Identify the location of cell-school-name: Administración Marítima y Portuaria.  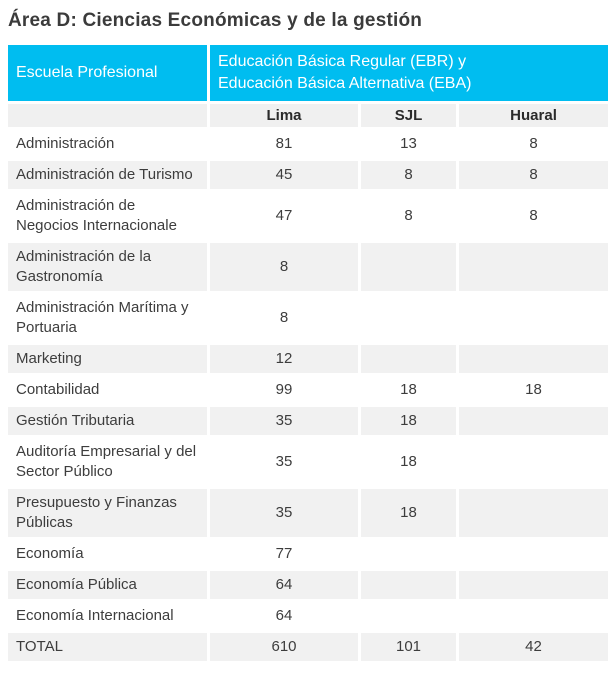
(107, 318).